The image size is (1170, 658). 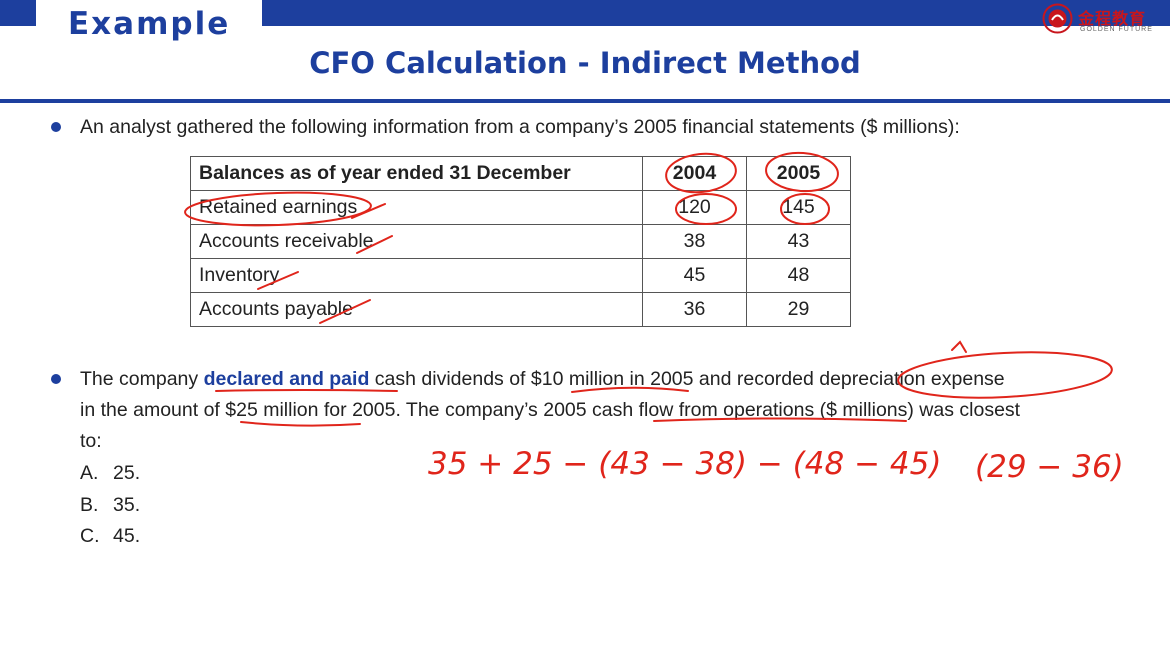 What do you see at coordinates (959, 346) in the screenshot?
I see `tick-mark` at bounding box center [959, 346].